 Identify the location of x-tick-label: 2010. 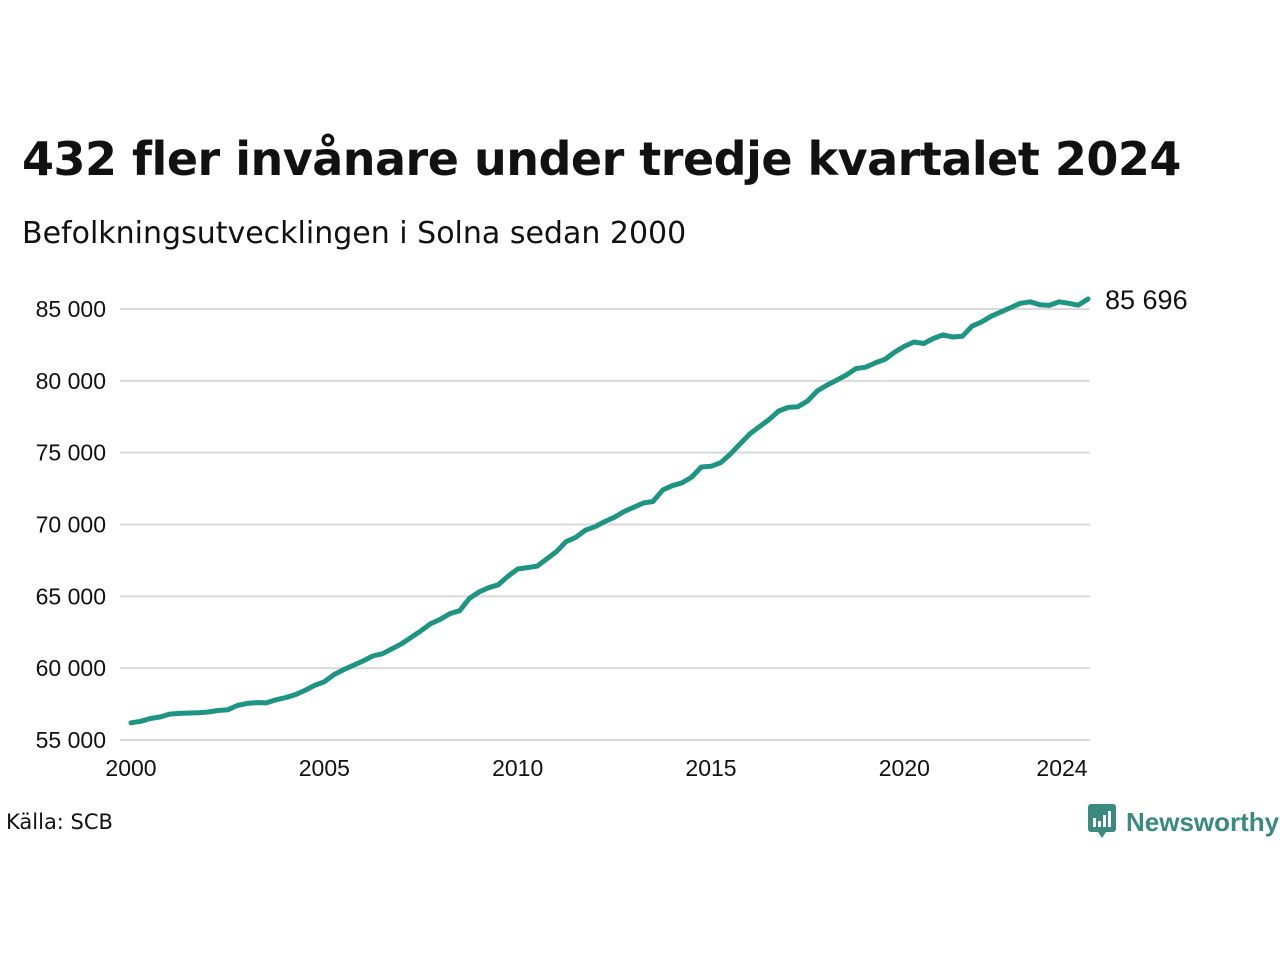
(517, 768).